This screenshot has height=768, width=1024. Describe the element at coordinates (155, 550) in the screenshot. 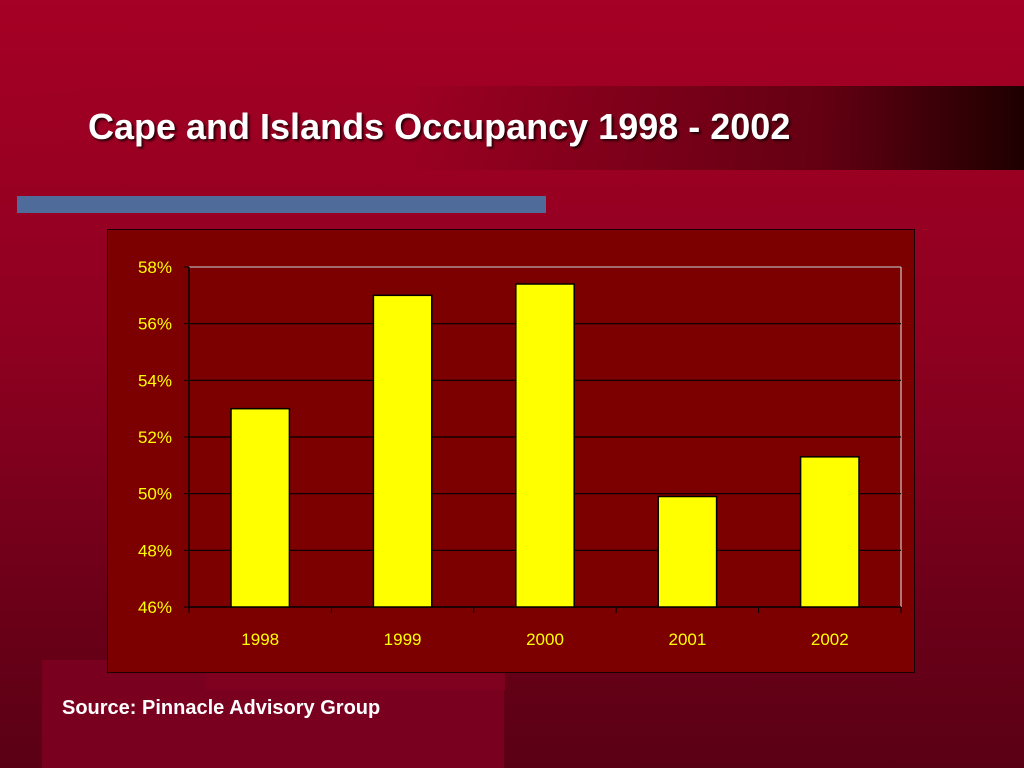

I see `y-tick-label: 48%` at that location.